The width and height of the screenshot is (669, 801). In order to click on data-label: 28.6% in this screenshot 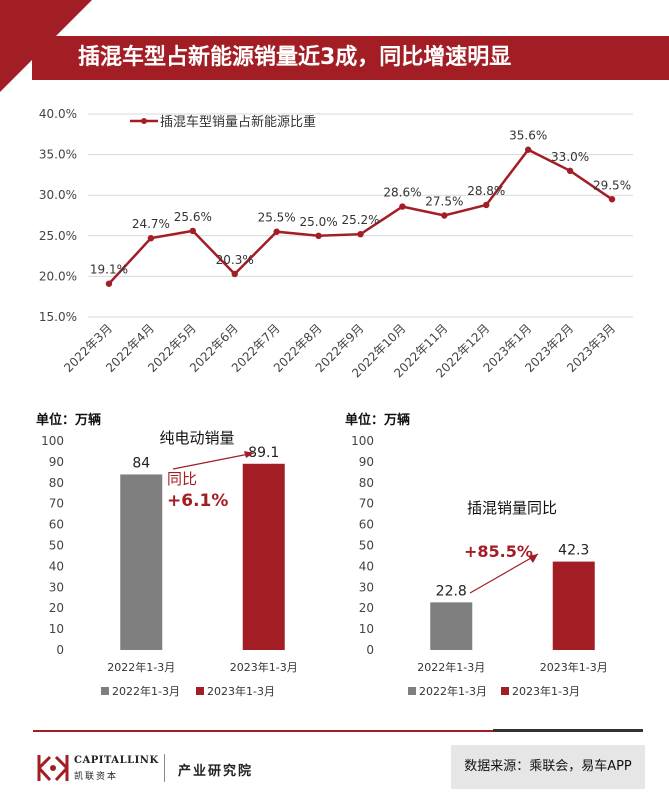, I will do `click(402, 193)`.